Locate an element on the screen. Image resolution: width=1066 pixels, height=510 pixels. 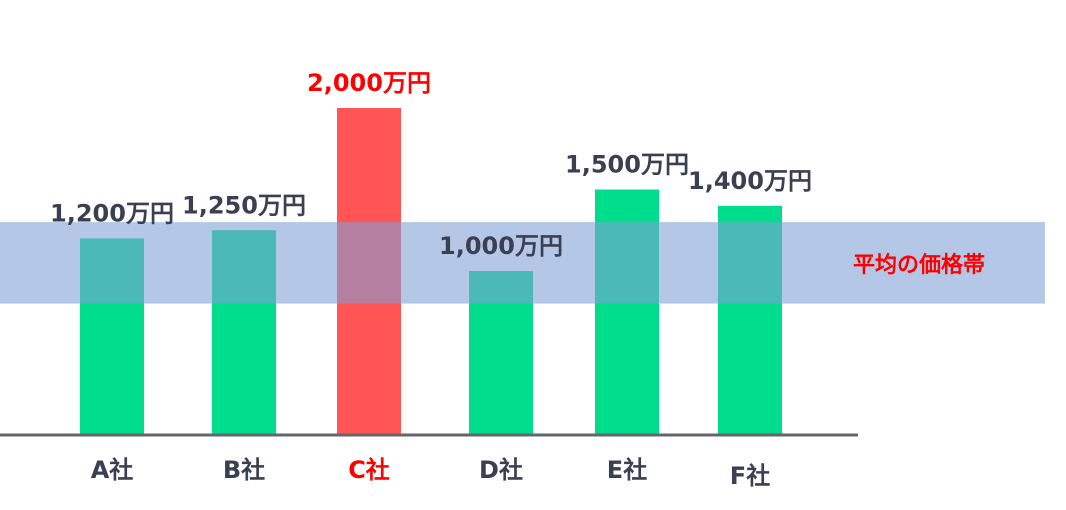
value-label-2: 1,250万円 is located at coordinates (244, 205).